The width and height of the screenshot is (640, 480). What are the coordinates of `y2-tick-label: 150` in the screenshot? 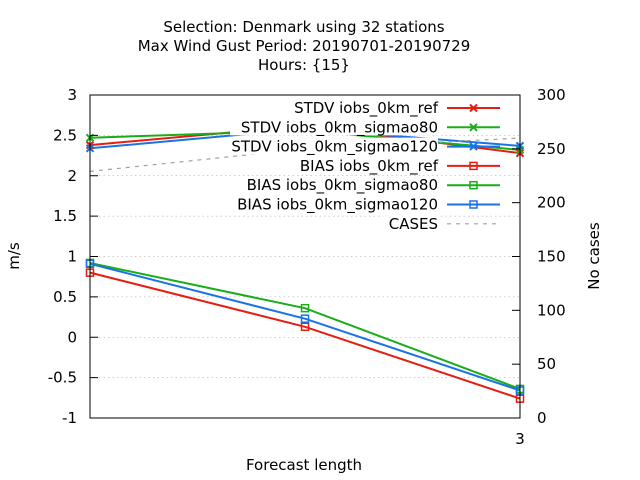 It's located at (551, 257).